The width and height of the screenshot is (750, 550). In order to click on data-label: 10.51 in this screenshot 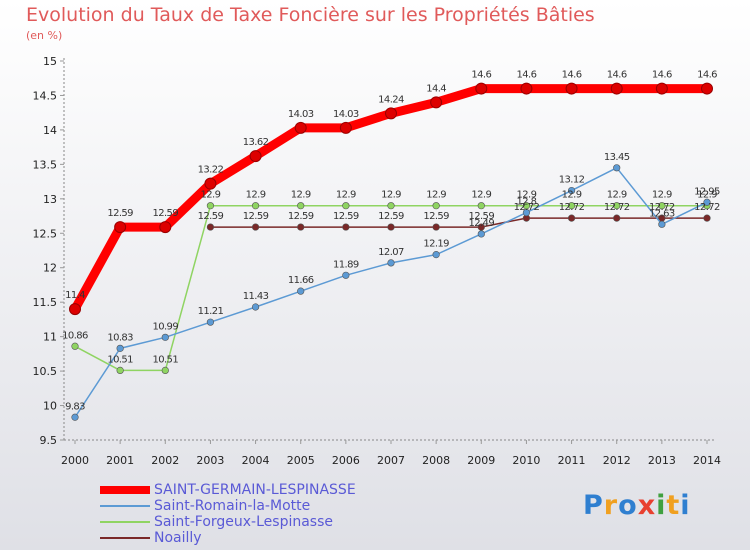, I will do `click(165, 359)`.